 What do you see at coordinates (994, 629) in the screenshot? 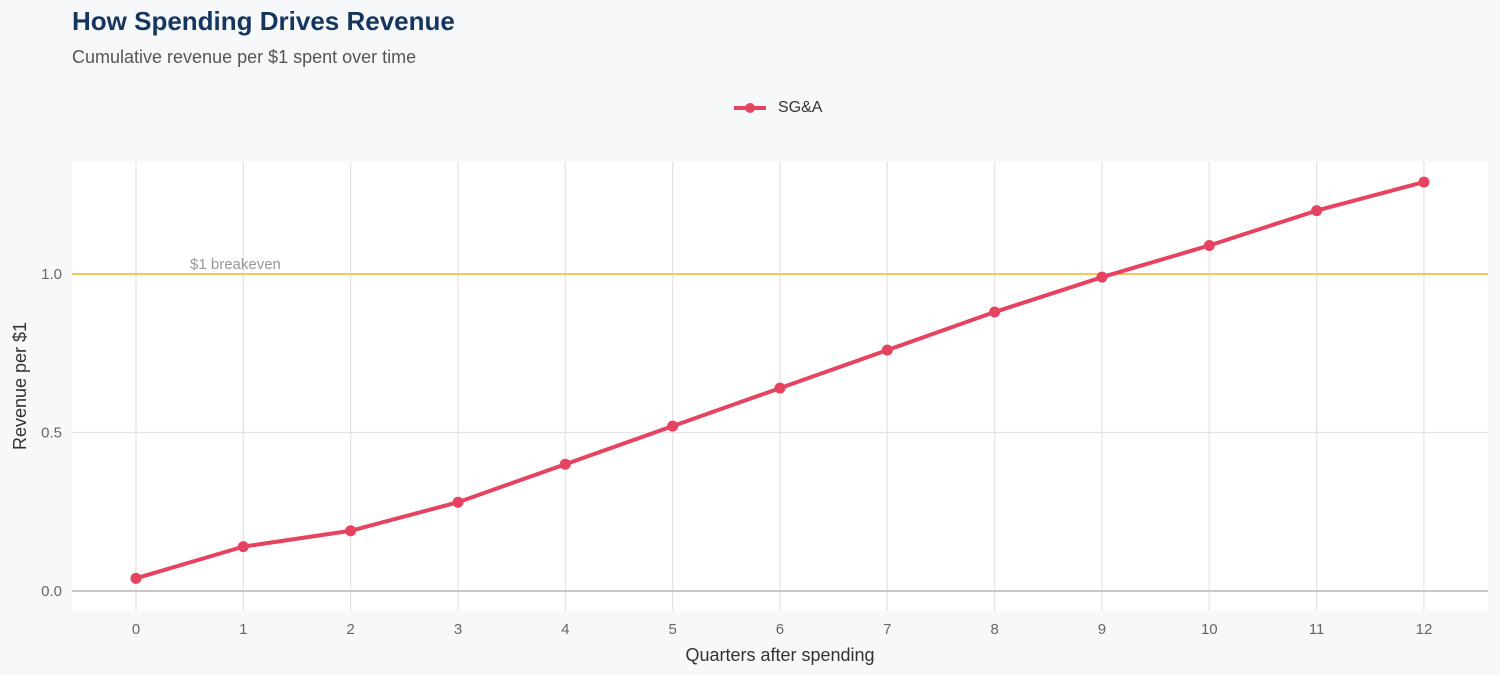
I see `x-tick-label: 8` at bounding box center [994, 629].